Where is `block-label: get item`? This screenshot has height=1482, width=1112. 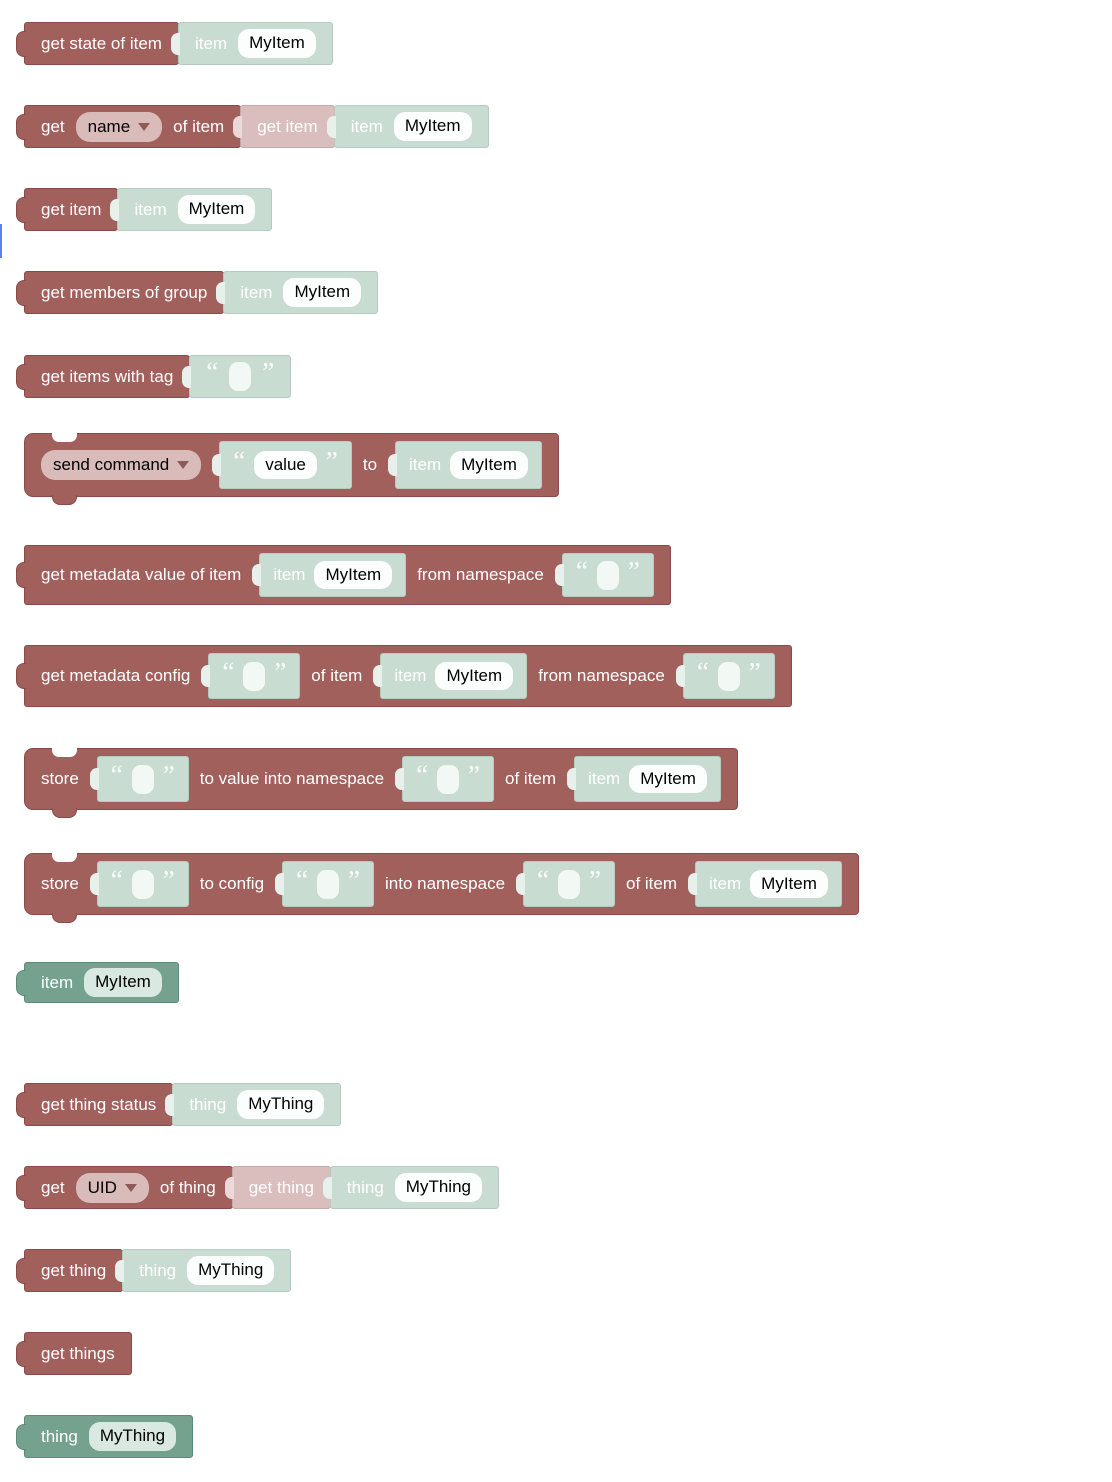
block-label: get item is located at coordinates (287, 126).